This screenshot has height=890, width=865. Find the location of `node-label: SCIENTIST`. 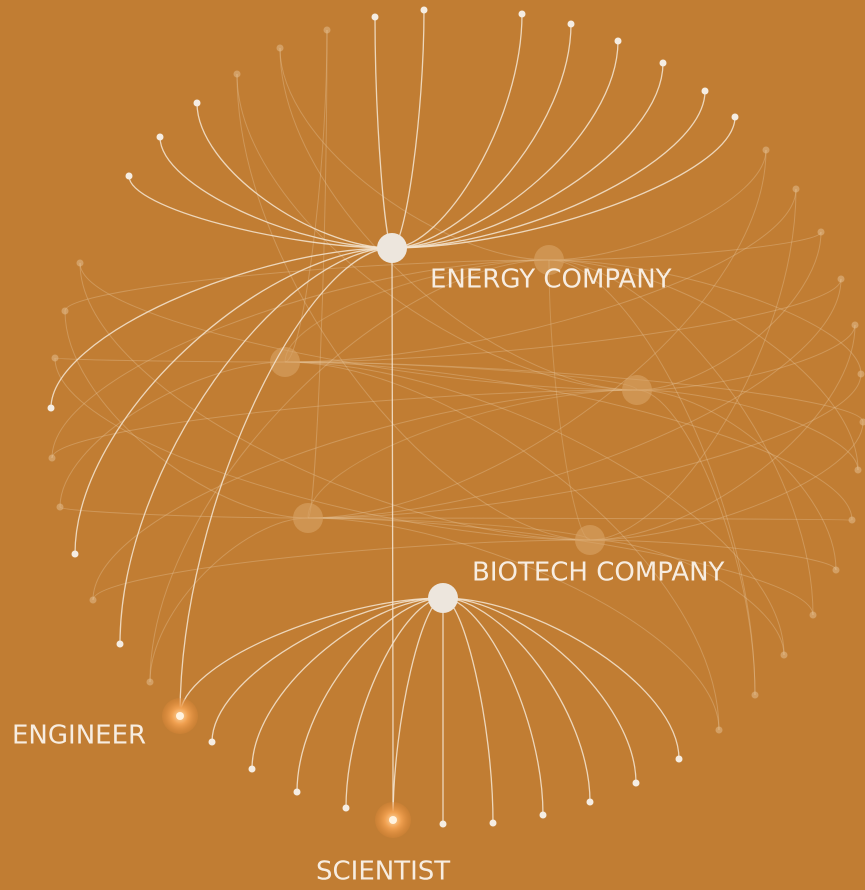

node-label: SCIENTIST is located at coordinates (383, 872).